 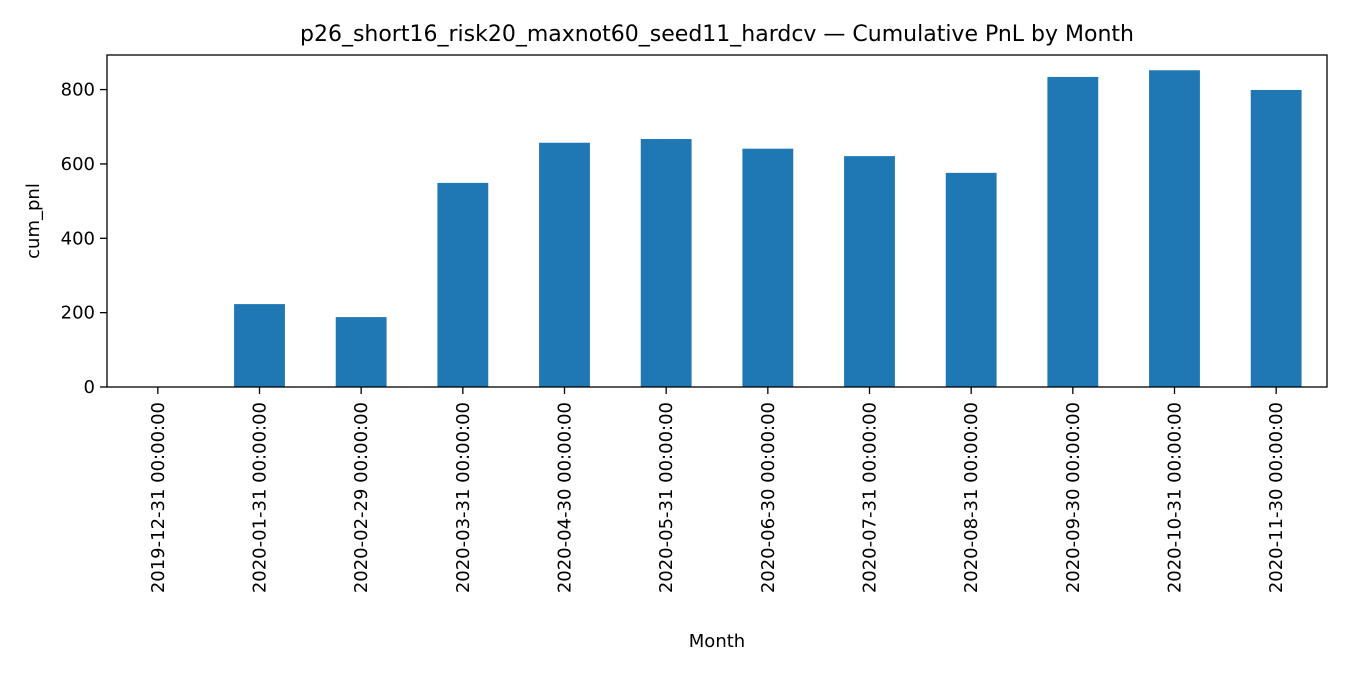 What do you see at coordinates (870, 497) in the screenshot?
I see `x-tick-label: 2020-07-31 00:00:00` at bounding box center [870, 497].